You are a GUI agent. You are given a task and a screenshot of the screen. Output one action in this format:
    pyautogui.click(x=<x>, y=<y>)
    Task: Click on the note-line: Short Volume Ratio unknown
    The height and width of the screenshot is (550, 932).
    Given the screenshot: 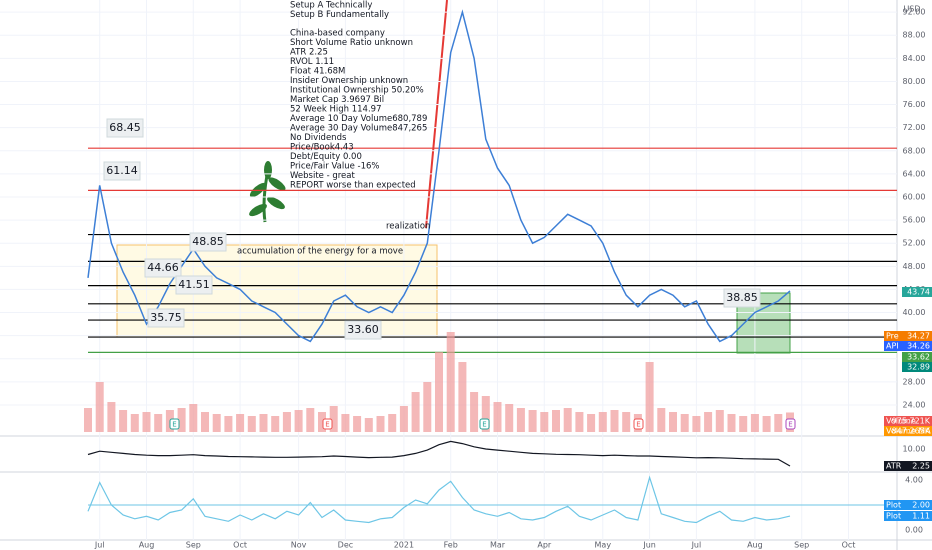 What is the action you would take?
    pyautogui.click(x=351, y=43)
    